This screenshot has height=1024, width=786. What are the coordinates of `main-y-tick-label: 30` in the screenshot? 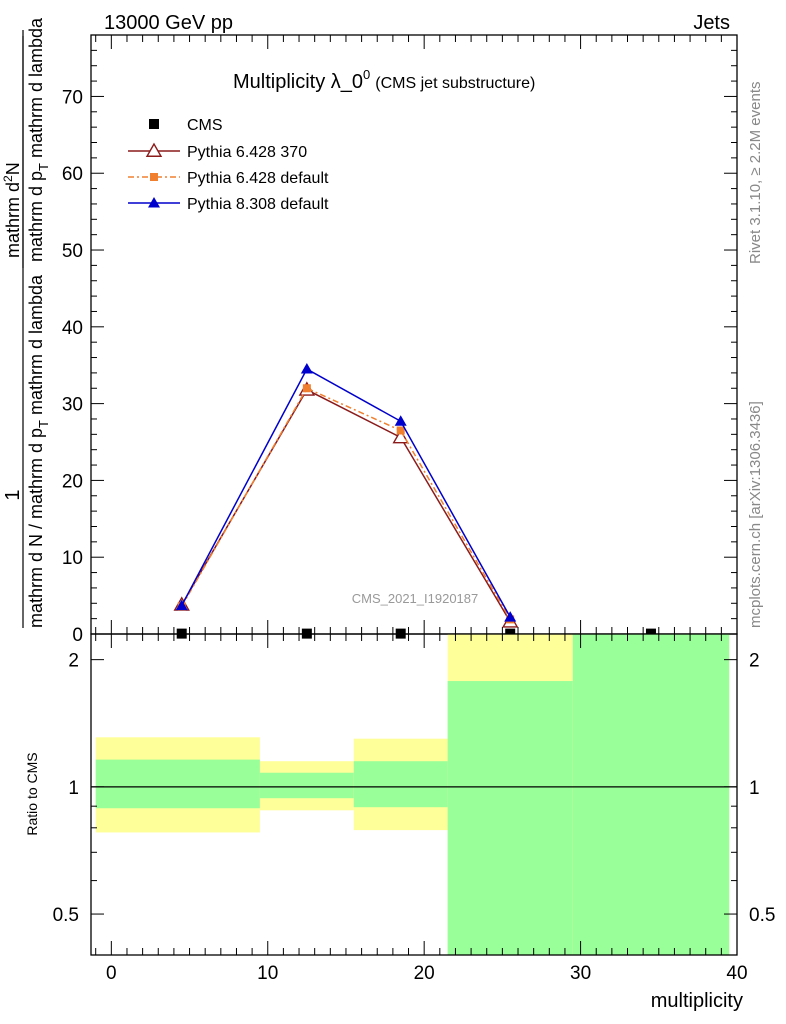 It's located at (72, 405).